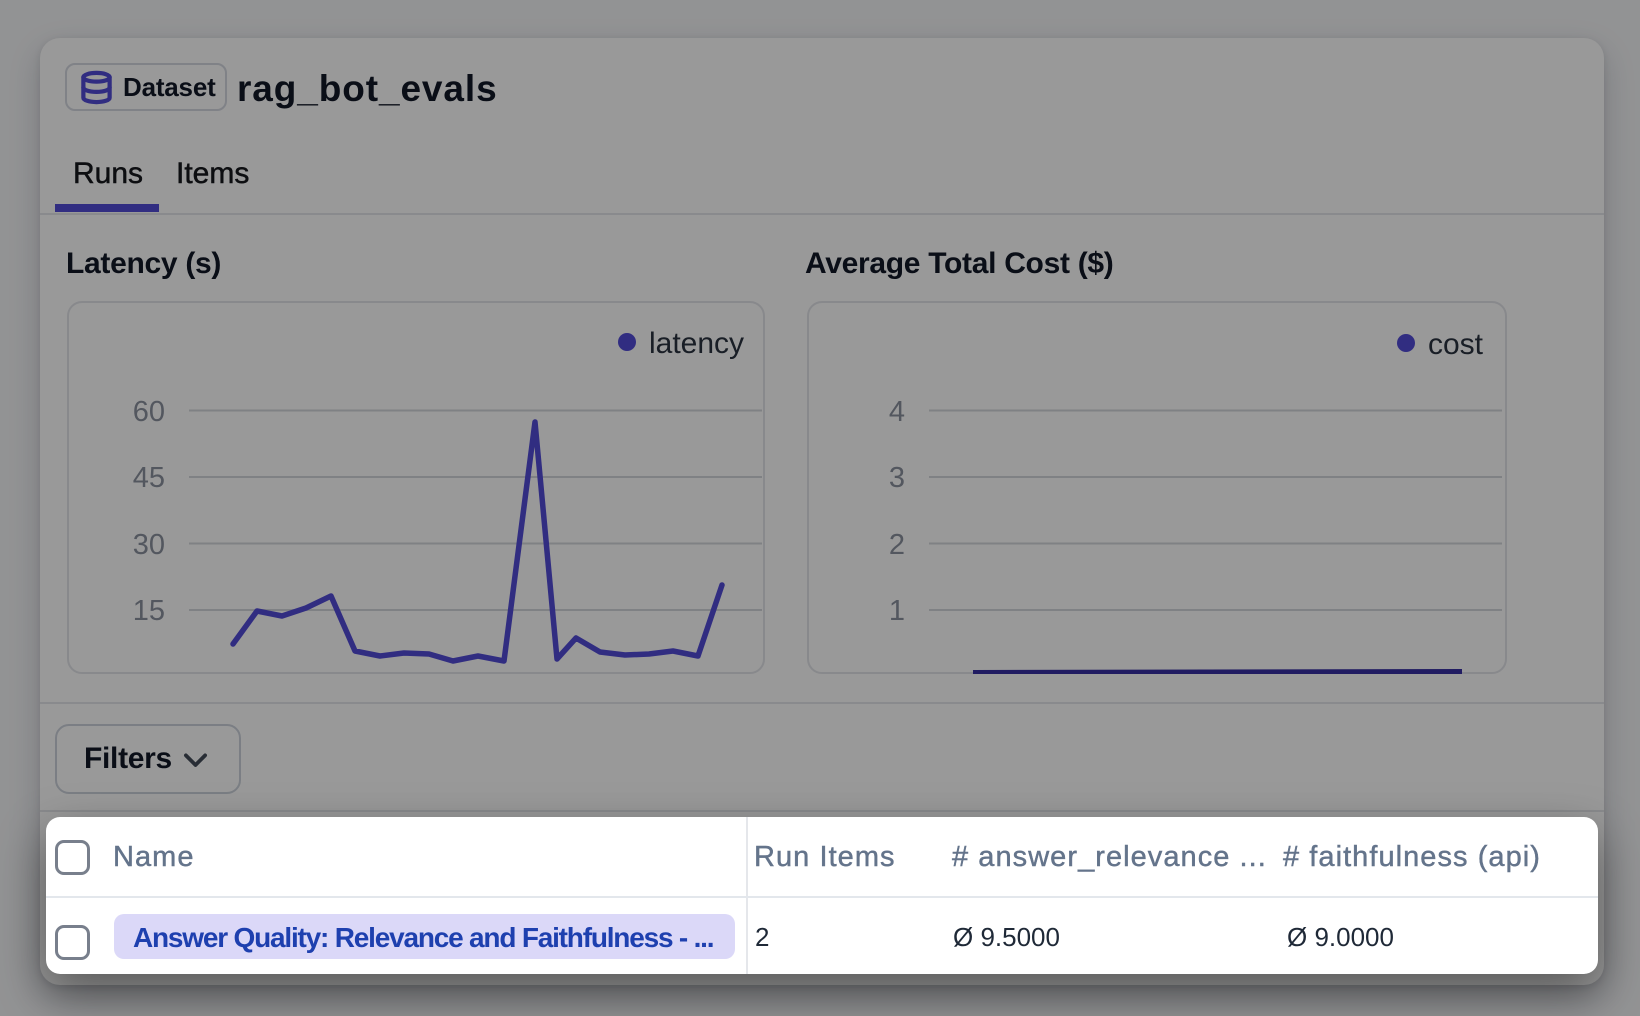 The image size is (1640, 1016). Describe the element at coordinates (149, 611) in the screenshot. I see `svg-text: 15` at that location.